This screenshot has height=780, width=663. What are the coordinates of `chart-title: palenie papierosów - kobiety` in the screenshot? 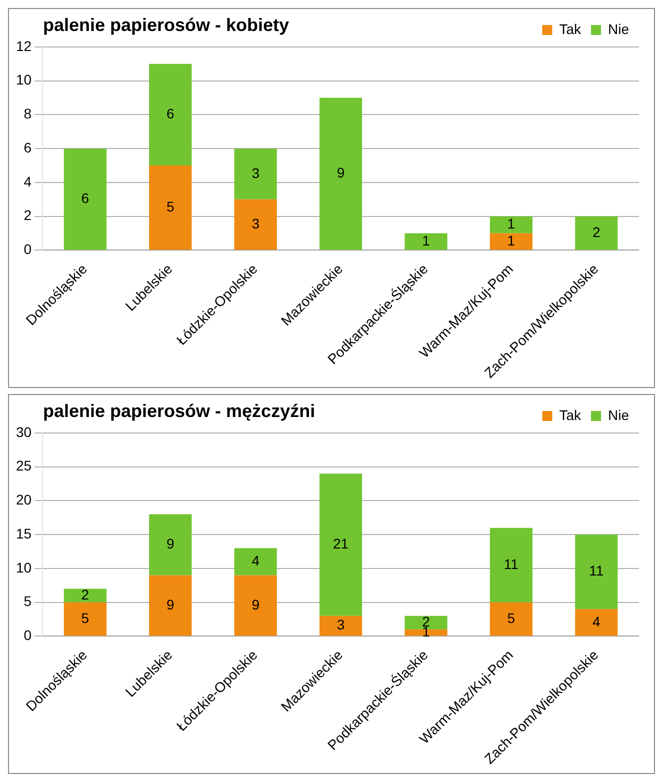 It's located at (166, 25).